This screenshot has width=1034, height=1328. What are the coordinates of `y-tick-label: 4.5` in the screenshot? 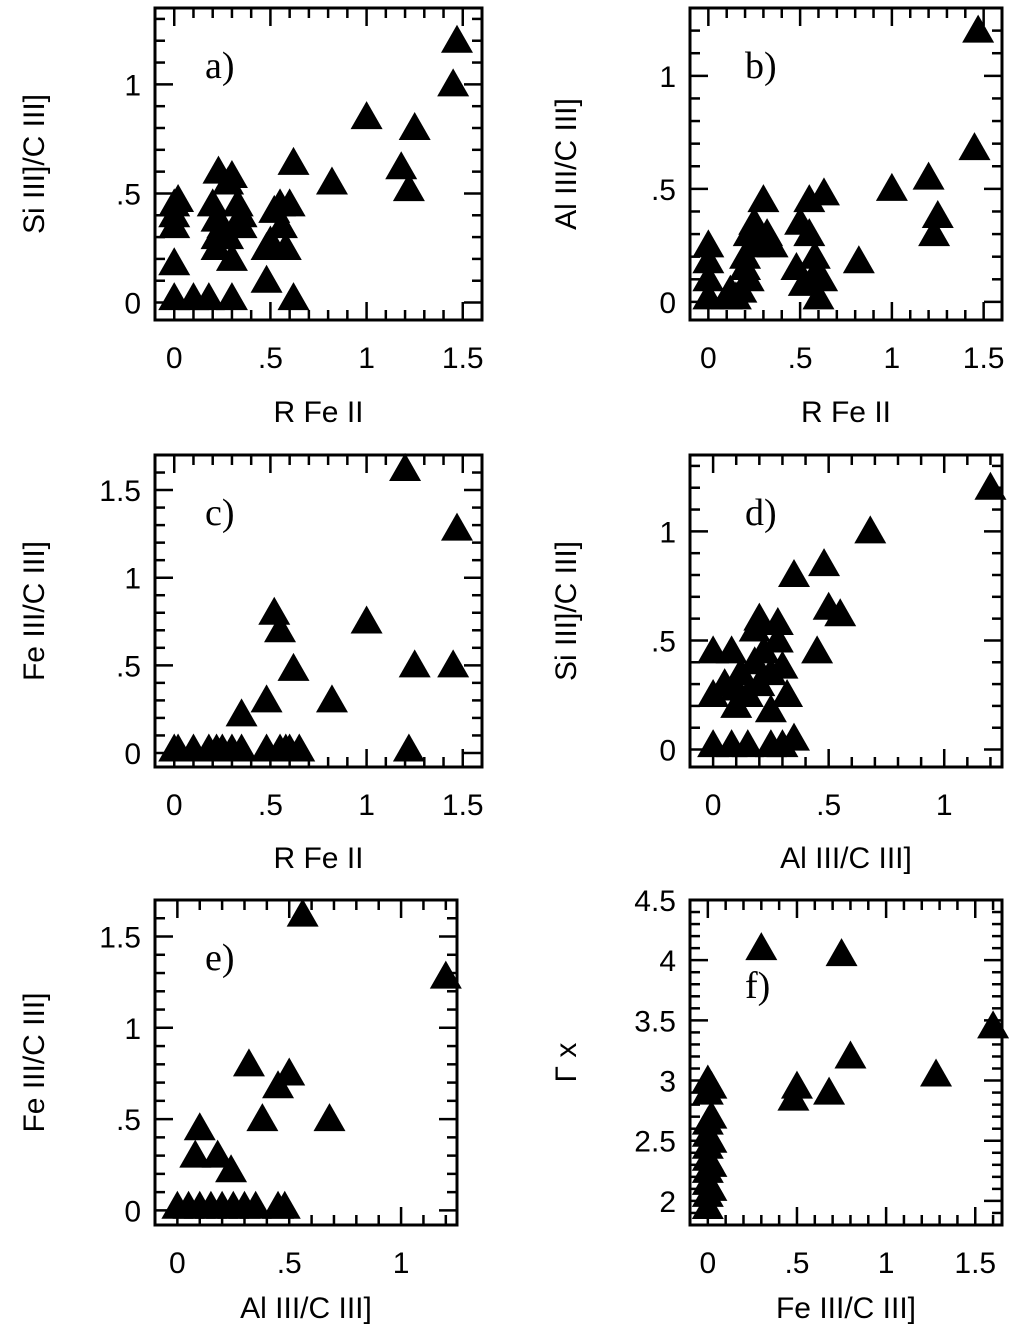 It's located at (655, 901).